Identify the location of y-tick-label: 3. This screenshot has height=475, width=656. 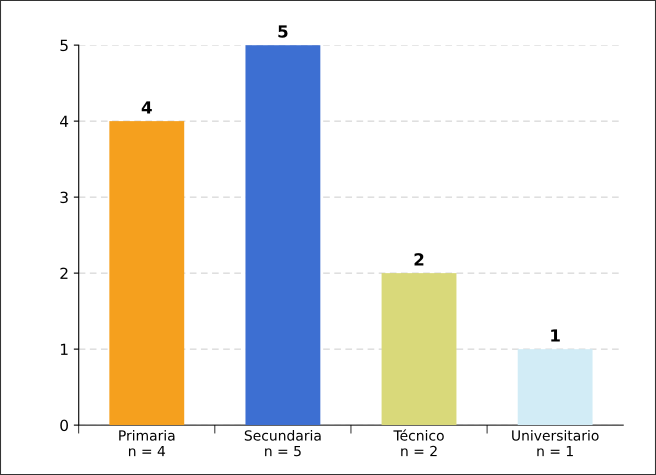
(64, 198).